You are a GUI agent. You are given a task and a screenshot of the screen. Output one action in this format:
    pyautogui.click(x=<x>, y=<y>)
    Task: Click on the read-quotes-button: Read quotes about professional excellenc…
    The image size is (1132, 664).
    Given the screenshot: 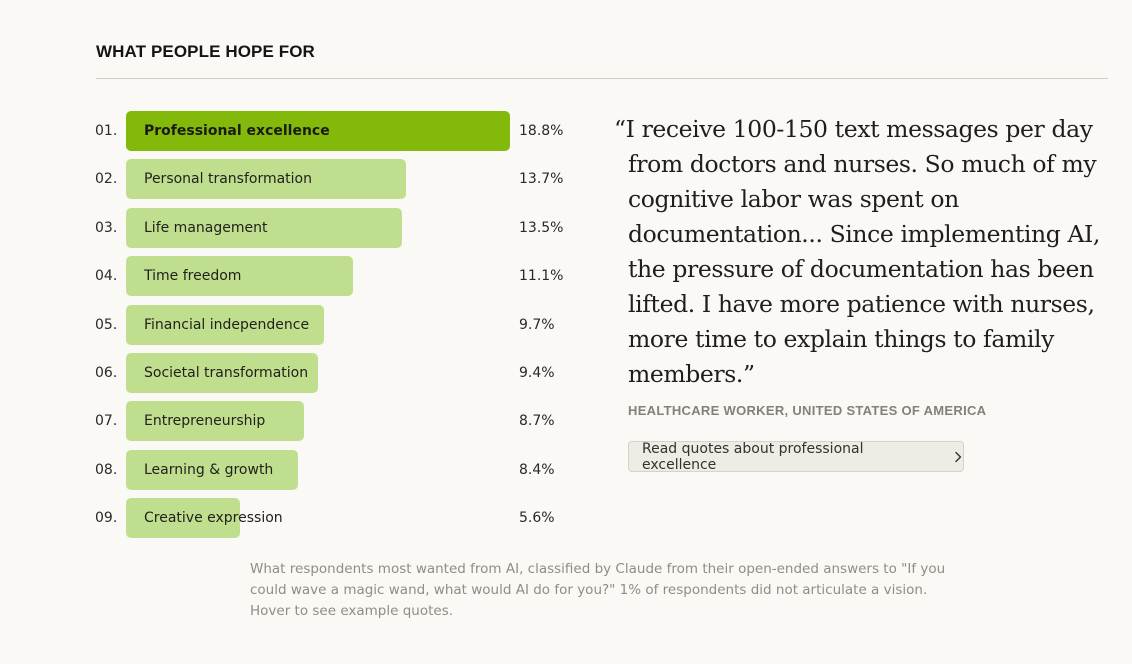 What is the action you would take?
    pyautogui.click(x=796, y=456)
    